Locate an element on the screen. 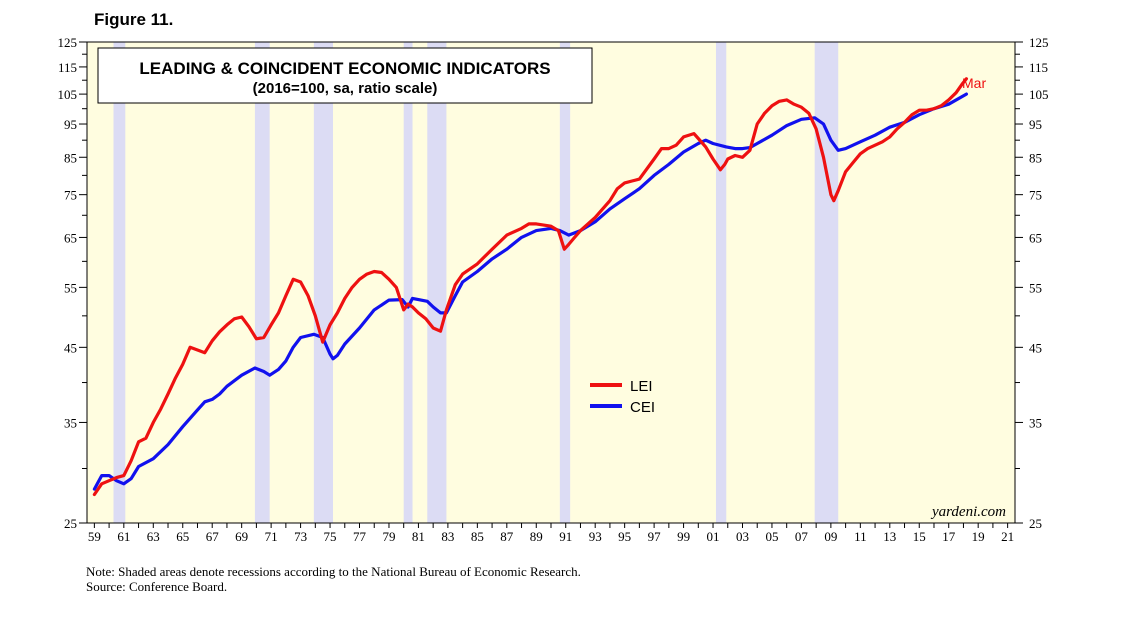 Image resolution: width=1138 pixels, height=621 pixels. y-tick-label-left: 115 is located at coordinates (67, 67).